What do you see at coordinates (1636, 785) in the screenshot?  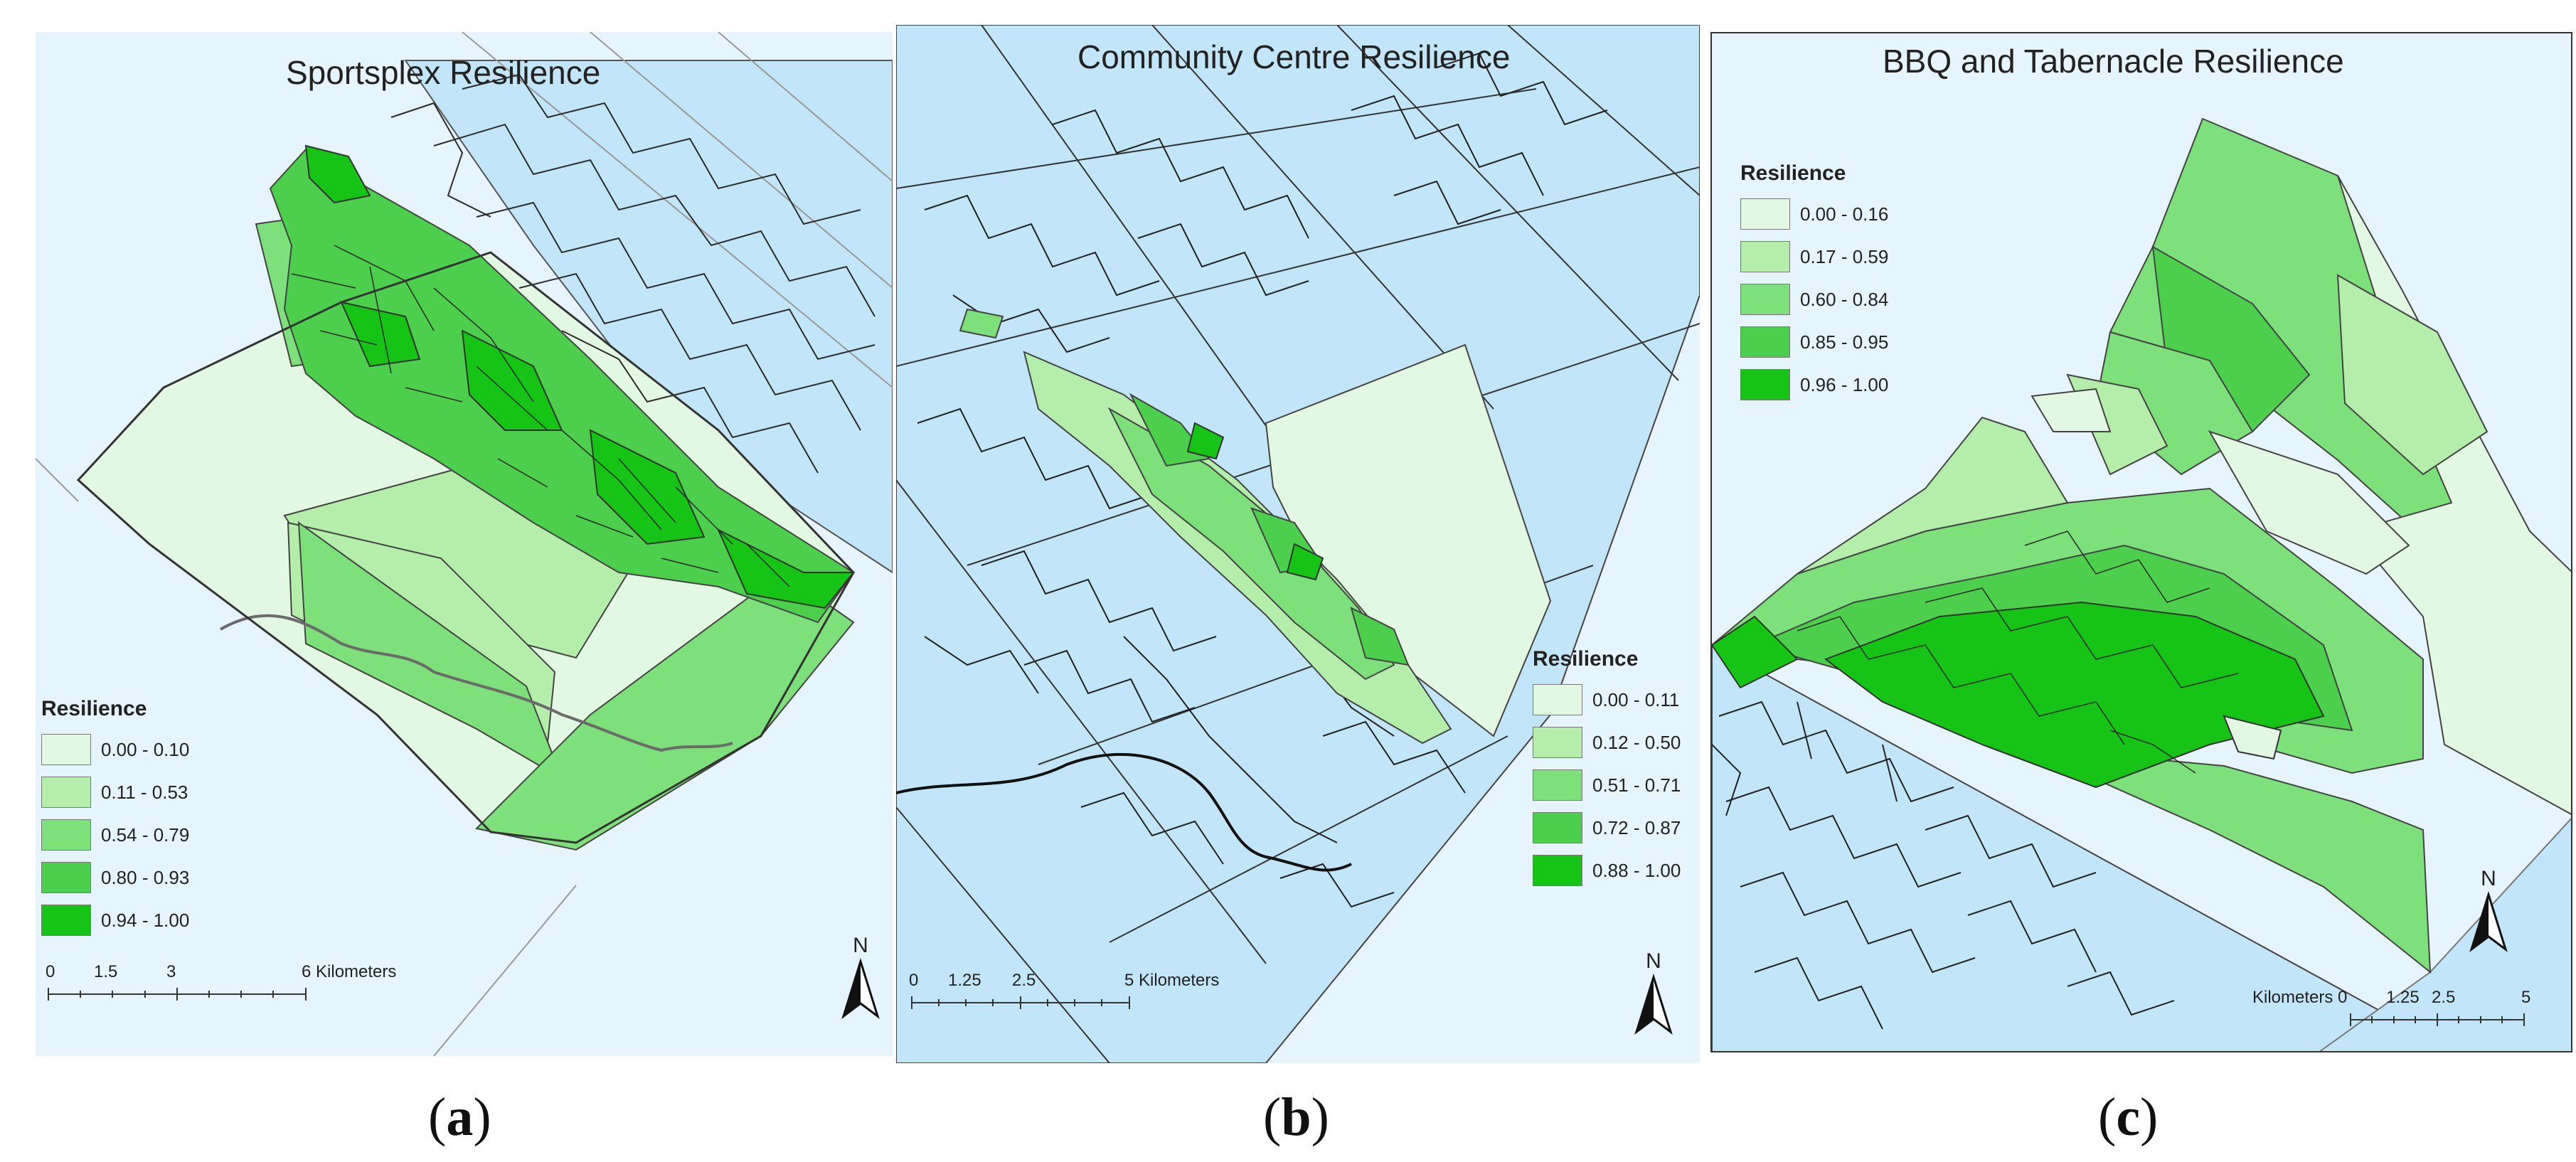 I see `legend-label: 0.51 - 0.71` at bounding box center [1636, 785].